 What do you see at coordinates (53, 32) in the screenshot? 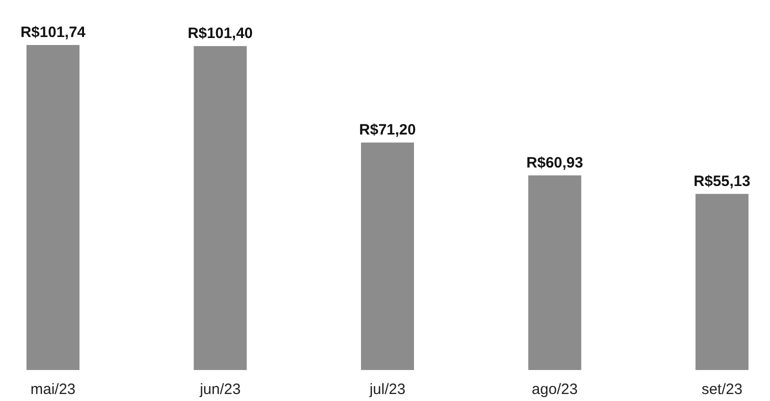
I see `data-label: R$101,74` at bounding box center [53, 32].